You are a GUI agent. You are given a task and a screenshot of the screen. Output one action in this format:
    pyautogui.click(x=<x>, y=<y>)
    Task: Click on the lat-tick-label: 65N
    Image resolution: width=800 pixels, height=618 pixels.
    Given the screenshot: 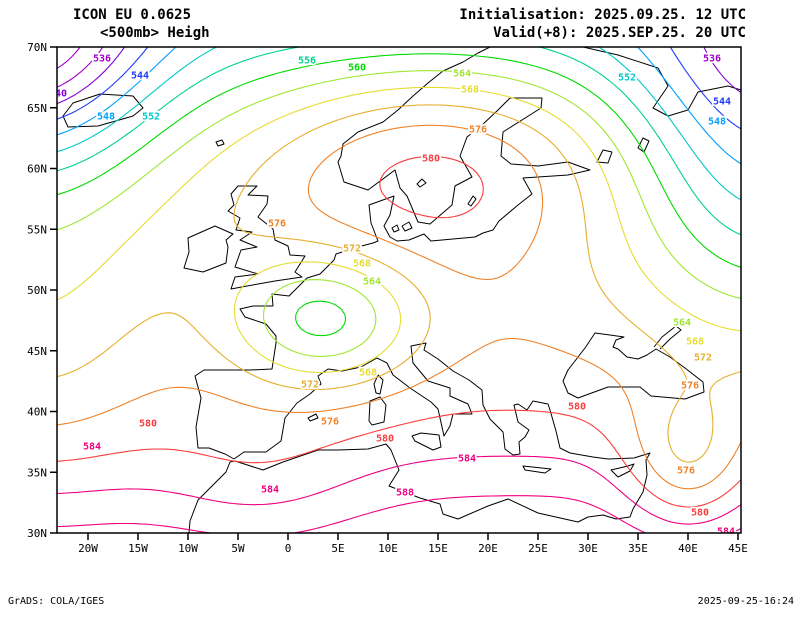 What is the action you would take?
    pyautogui.click(x=37, y=108)
    